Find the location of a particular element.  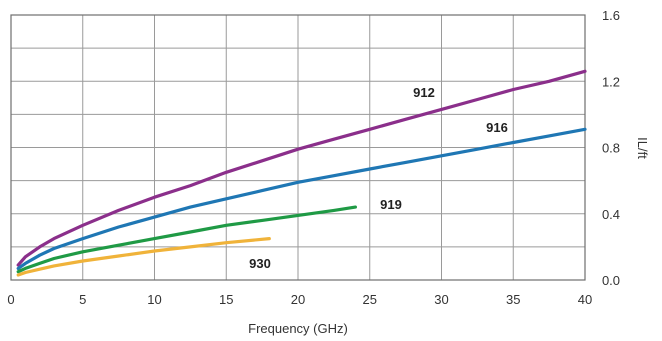

x-tick-label: 35 is located at coordinates (513, 299).